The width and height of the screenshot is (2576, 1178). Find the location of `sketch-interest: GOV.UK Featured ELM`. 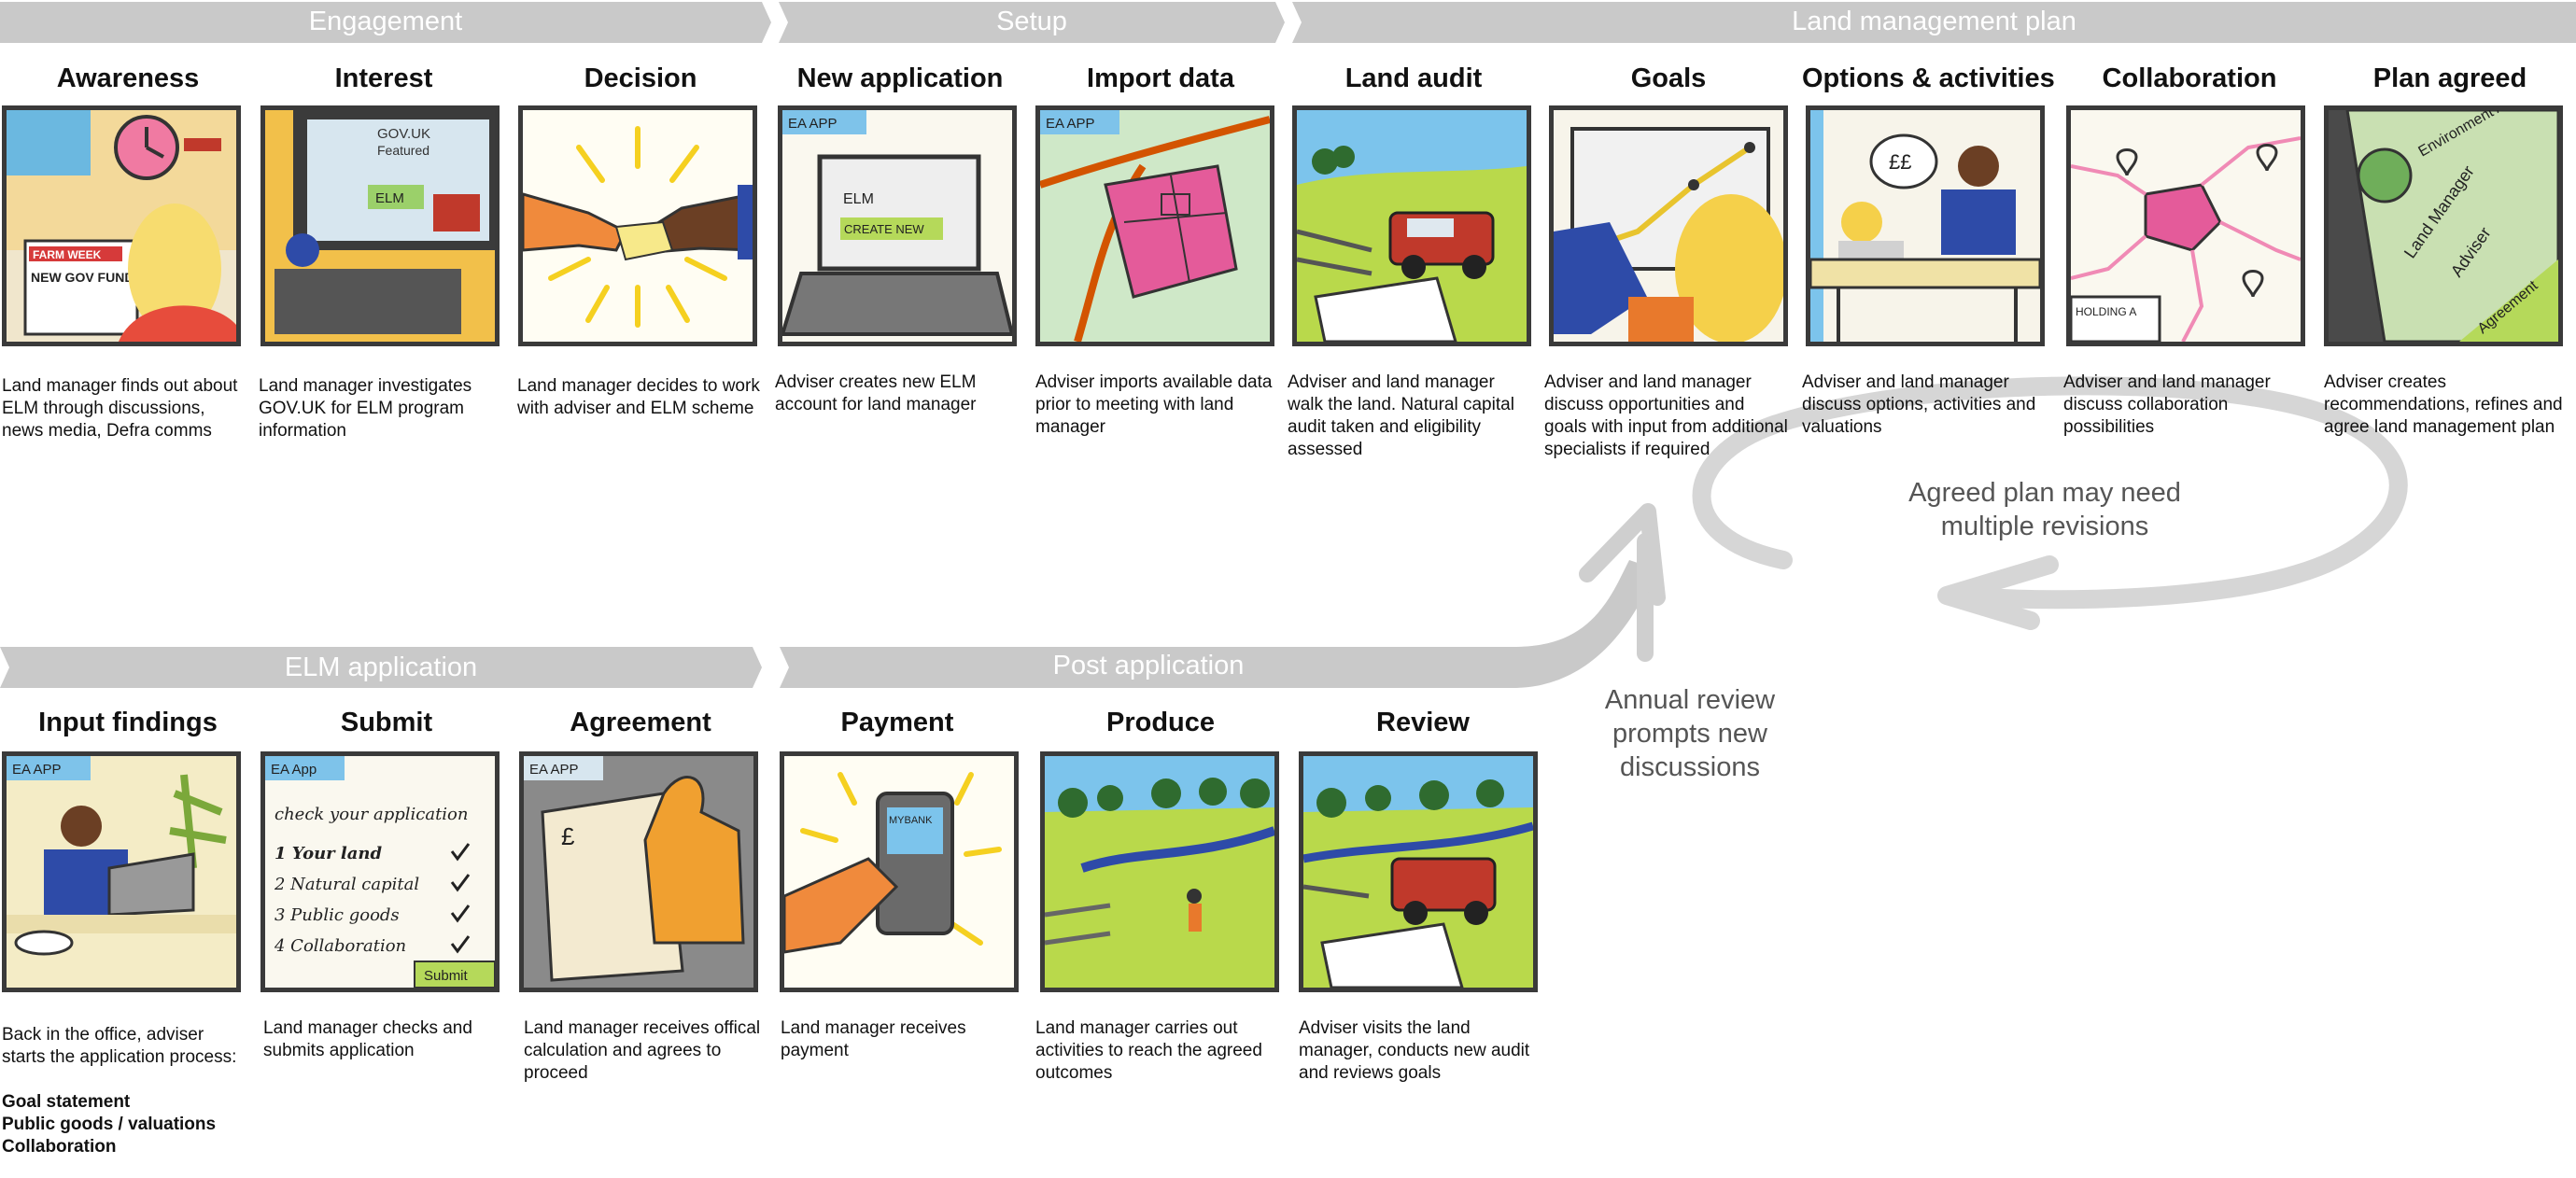

sketch-interest: GOV.UK Featured ELM is located at coordinates (380, 226).